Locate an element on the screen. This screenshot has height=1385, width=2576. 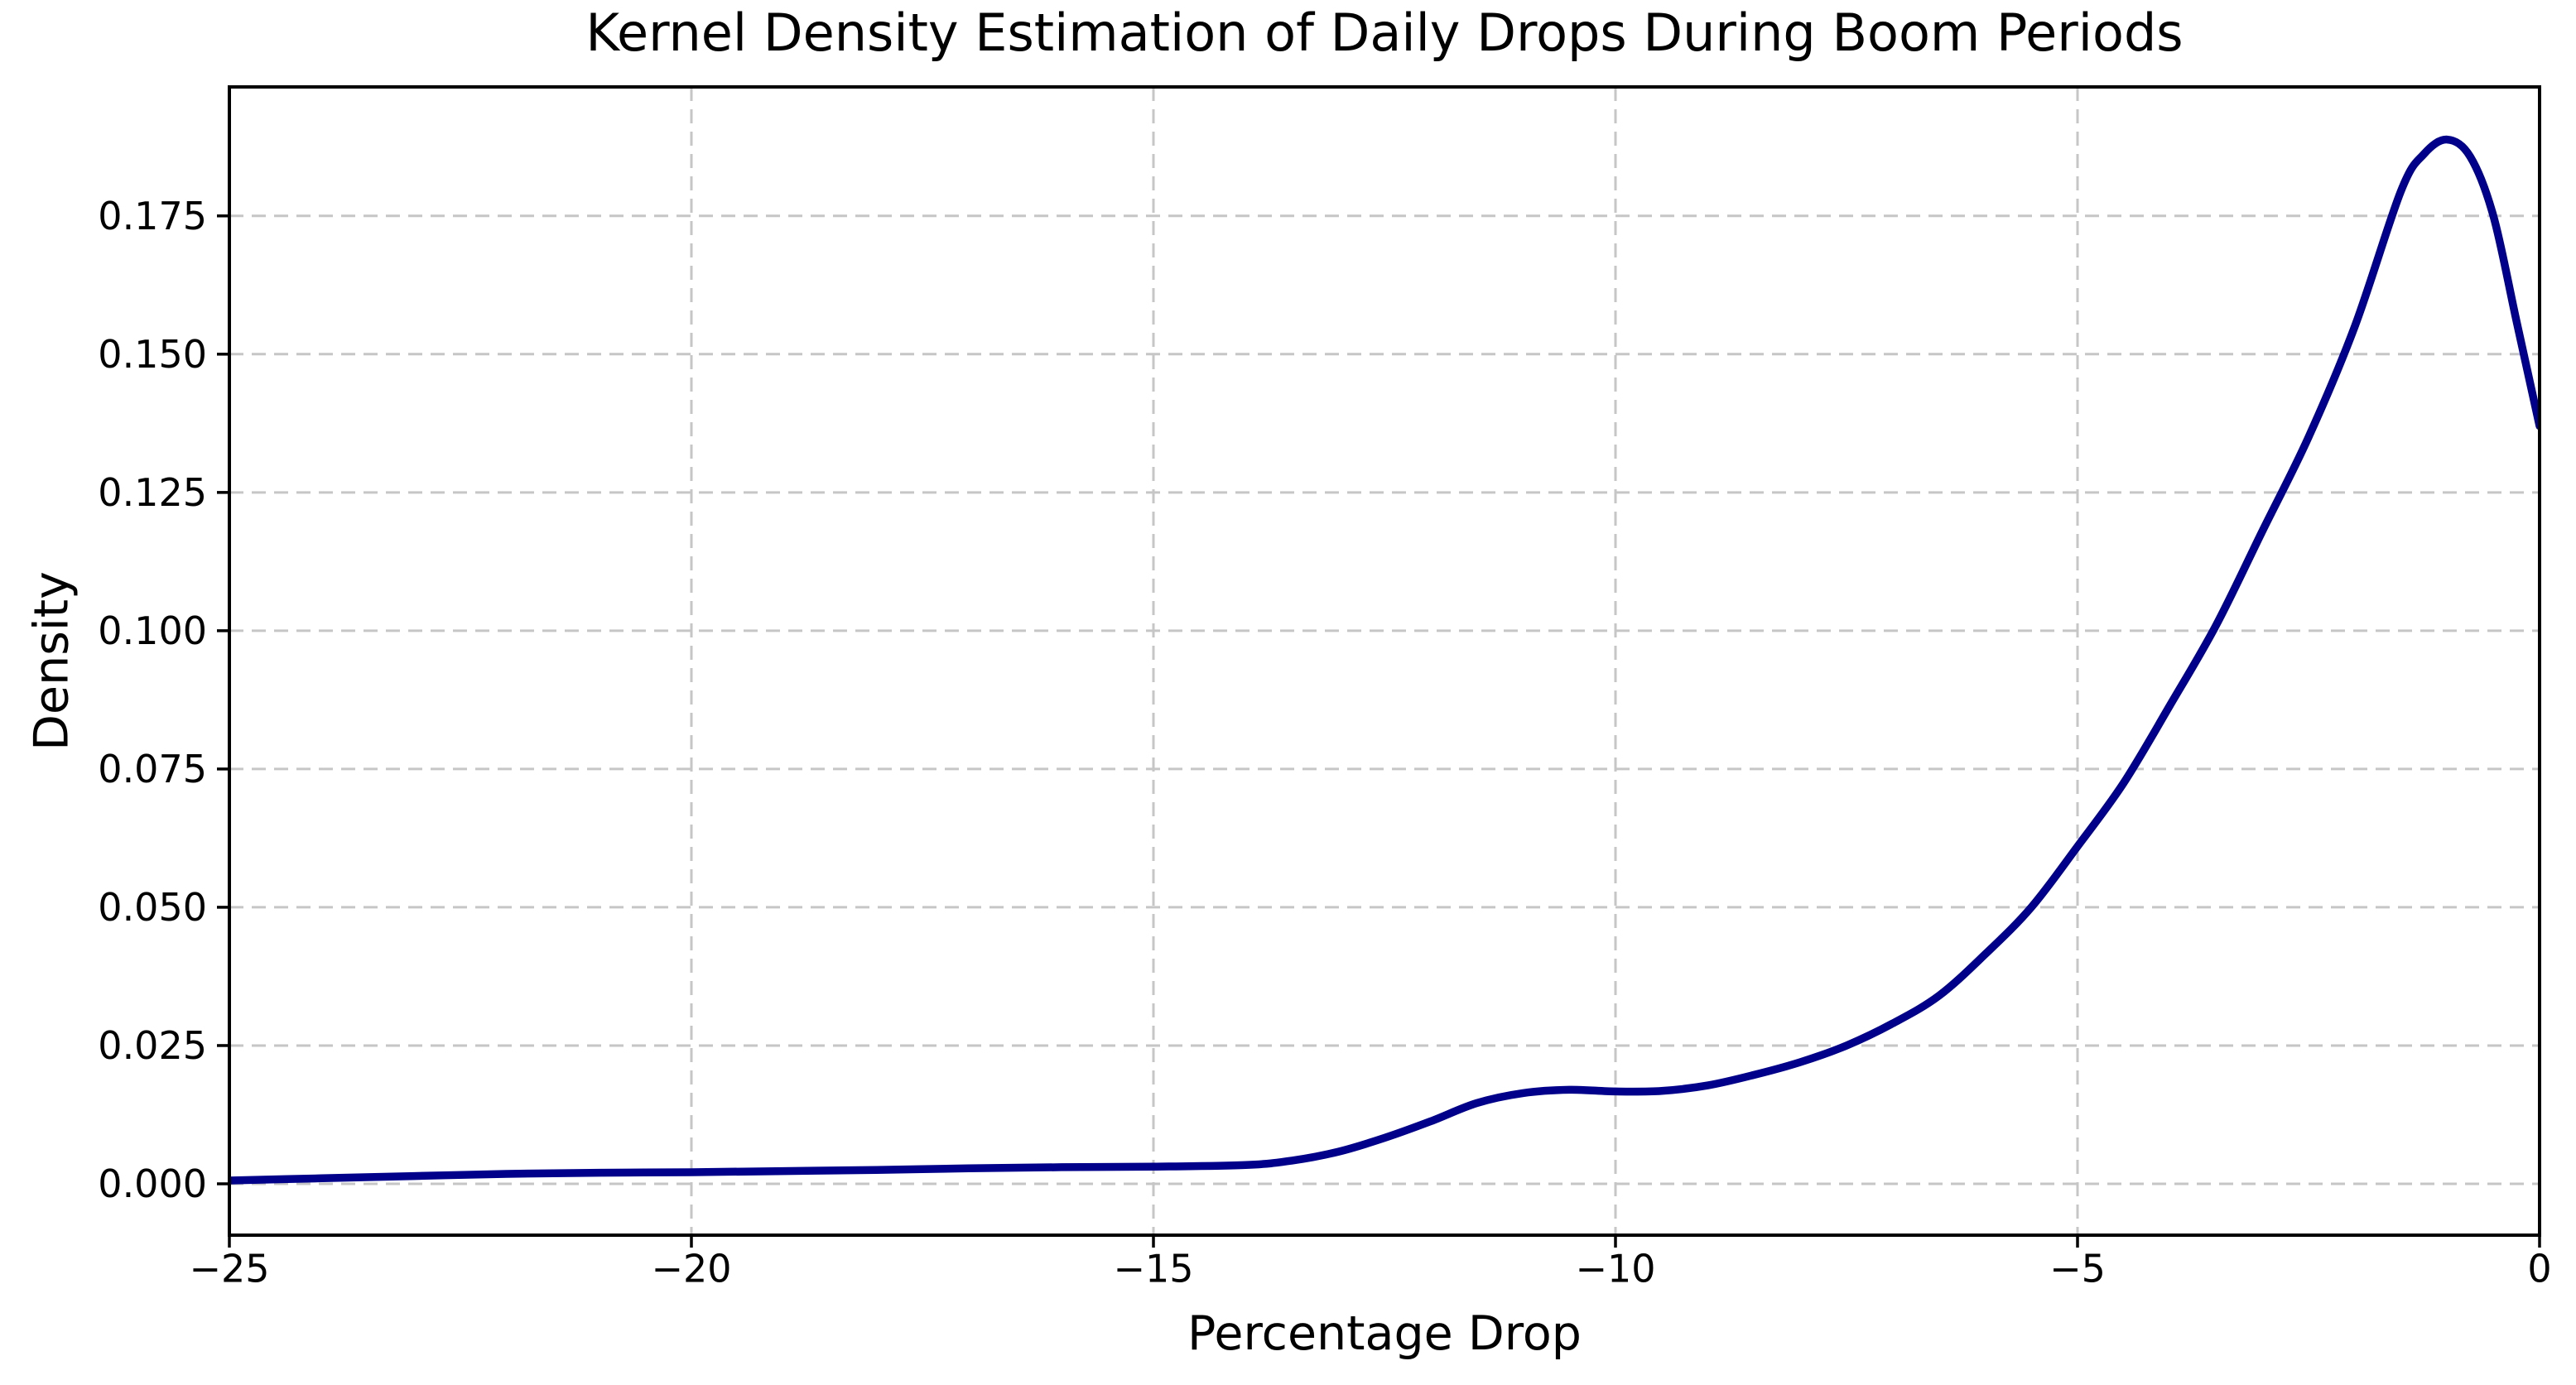
x-tick-label: −20 is located at coordinates (691, 1269).